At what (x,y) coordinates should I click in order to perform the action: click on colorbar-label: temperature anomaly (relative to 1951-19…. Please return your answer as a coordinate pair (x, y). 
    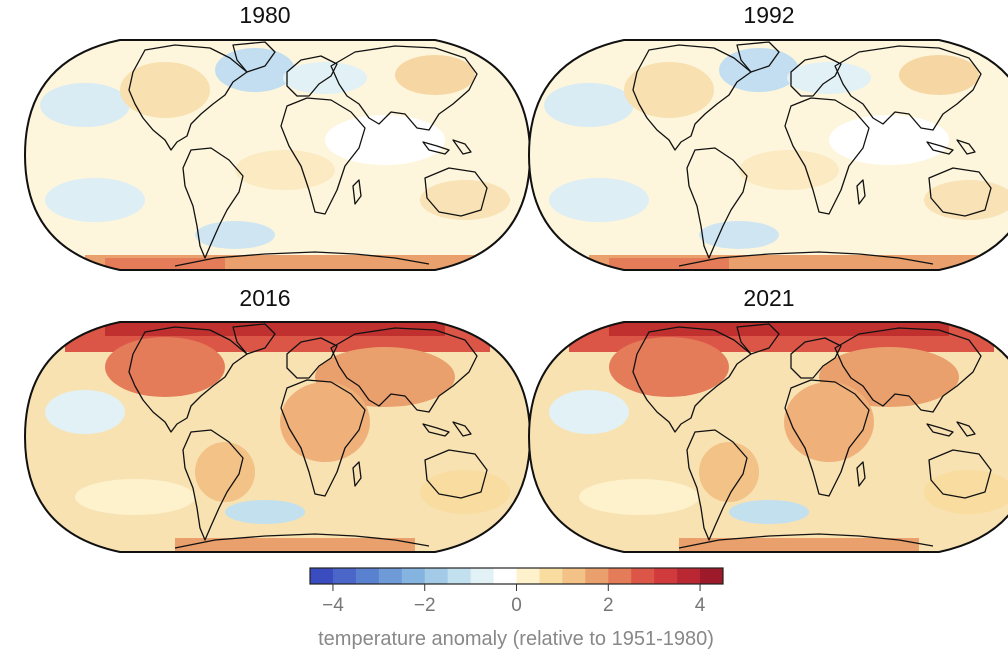
    Looking at the image, I should click on (516, 639).